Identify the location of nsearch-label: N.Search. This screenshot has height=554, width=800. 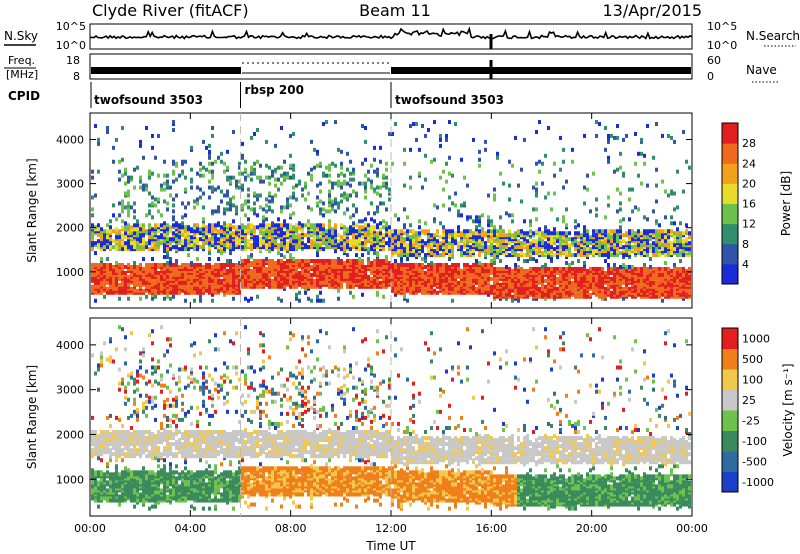
(773, 36).